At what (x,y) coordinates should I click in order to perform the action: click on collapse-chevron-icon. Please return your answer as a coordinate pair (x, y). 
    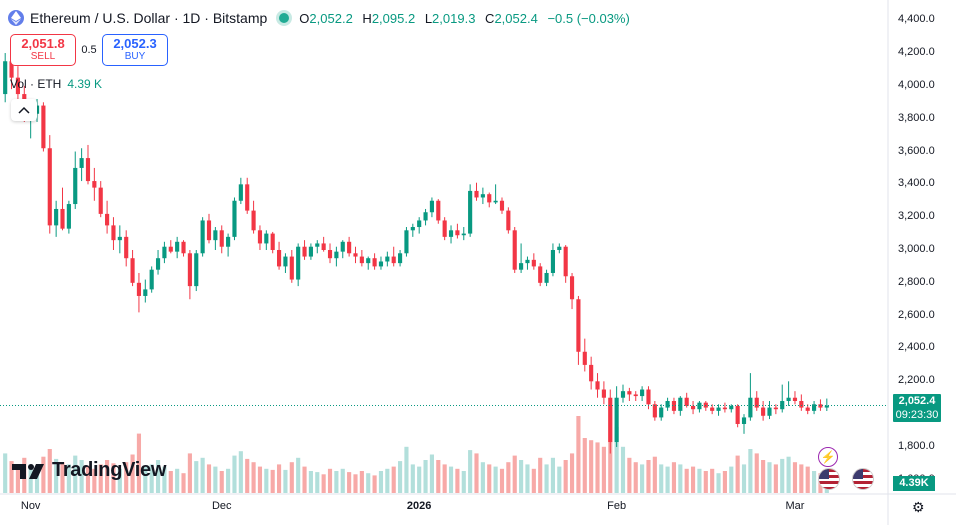
    Looking at the image, I should click on (24, 110).